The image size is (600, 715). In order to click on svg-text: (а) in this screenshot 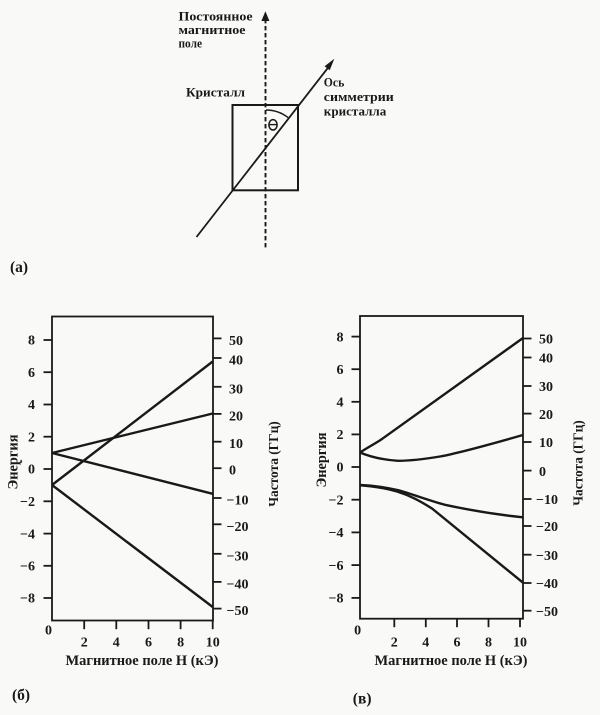, I will do `click(19, 267)`.